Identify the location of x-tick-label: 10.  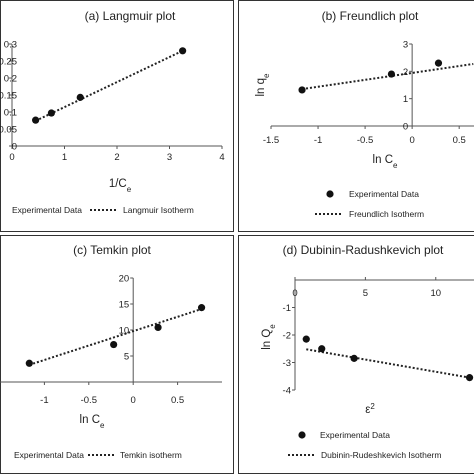
(435, 293).